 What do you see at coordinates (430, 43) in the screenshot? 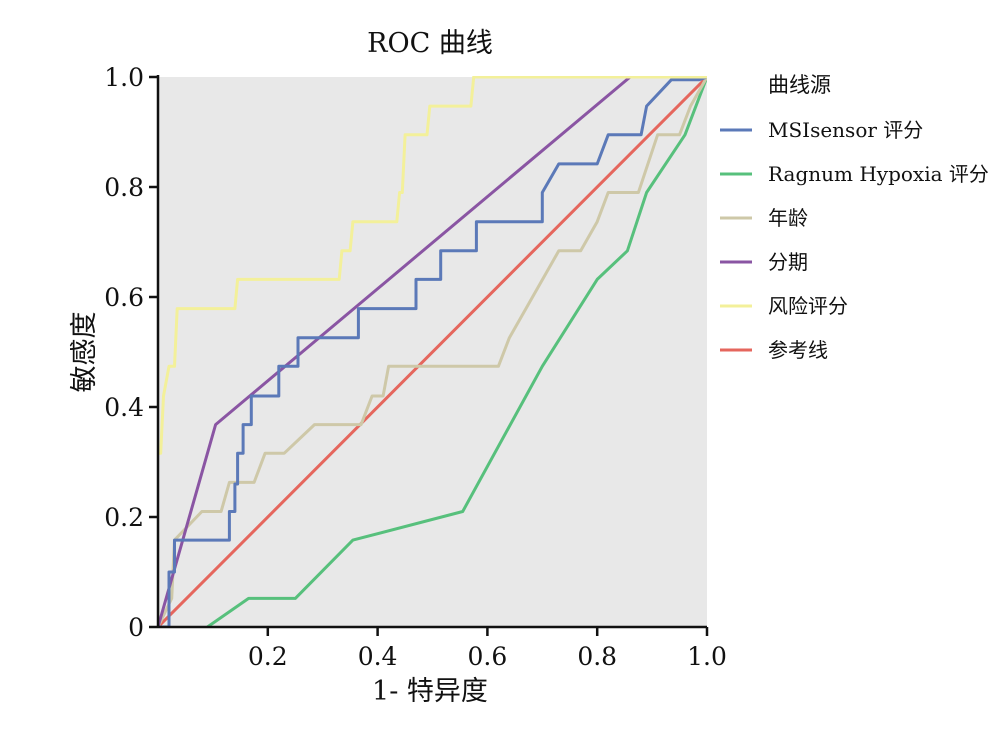
I see `chart-title: ROC 曲线` at bounding box center [430, 43].